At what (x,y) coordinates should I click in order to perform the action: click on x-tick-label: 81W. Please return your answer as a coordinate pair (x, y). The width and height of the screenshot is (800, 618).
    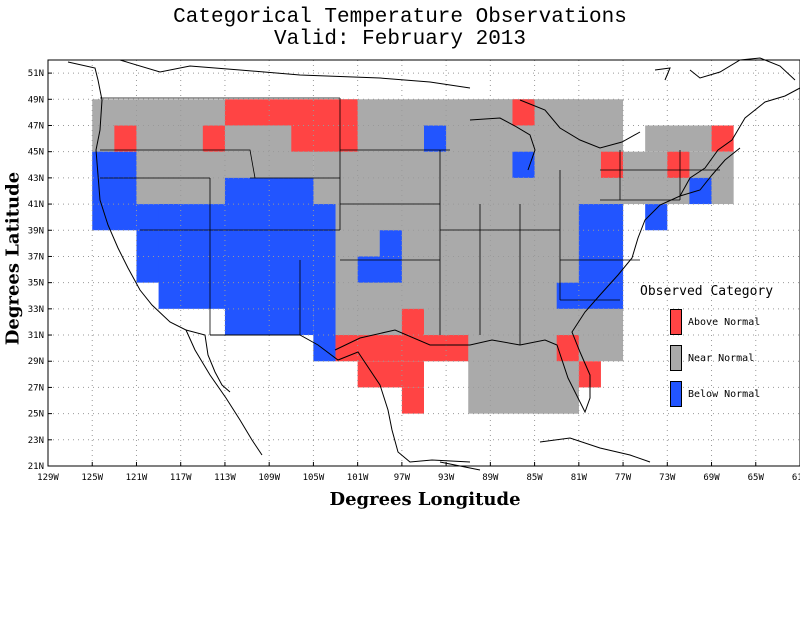
    Looking at the image, I should click on (579, 478).